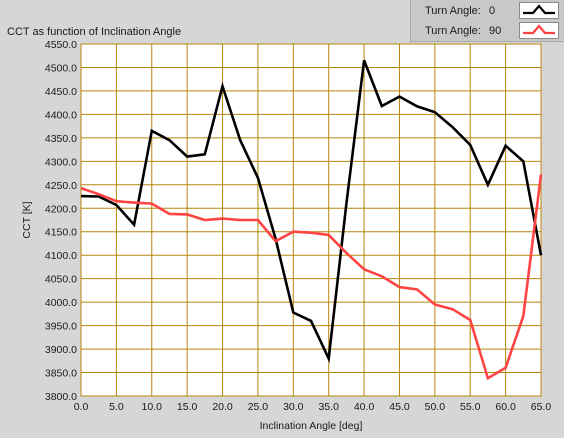  What do you see at coordinates (487, 31) in the screenshot?
I see `legend-entry-1: Turn Angle: 90` at bounding box center [487, 31].